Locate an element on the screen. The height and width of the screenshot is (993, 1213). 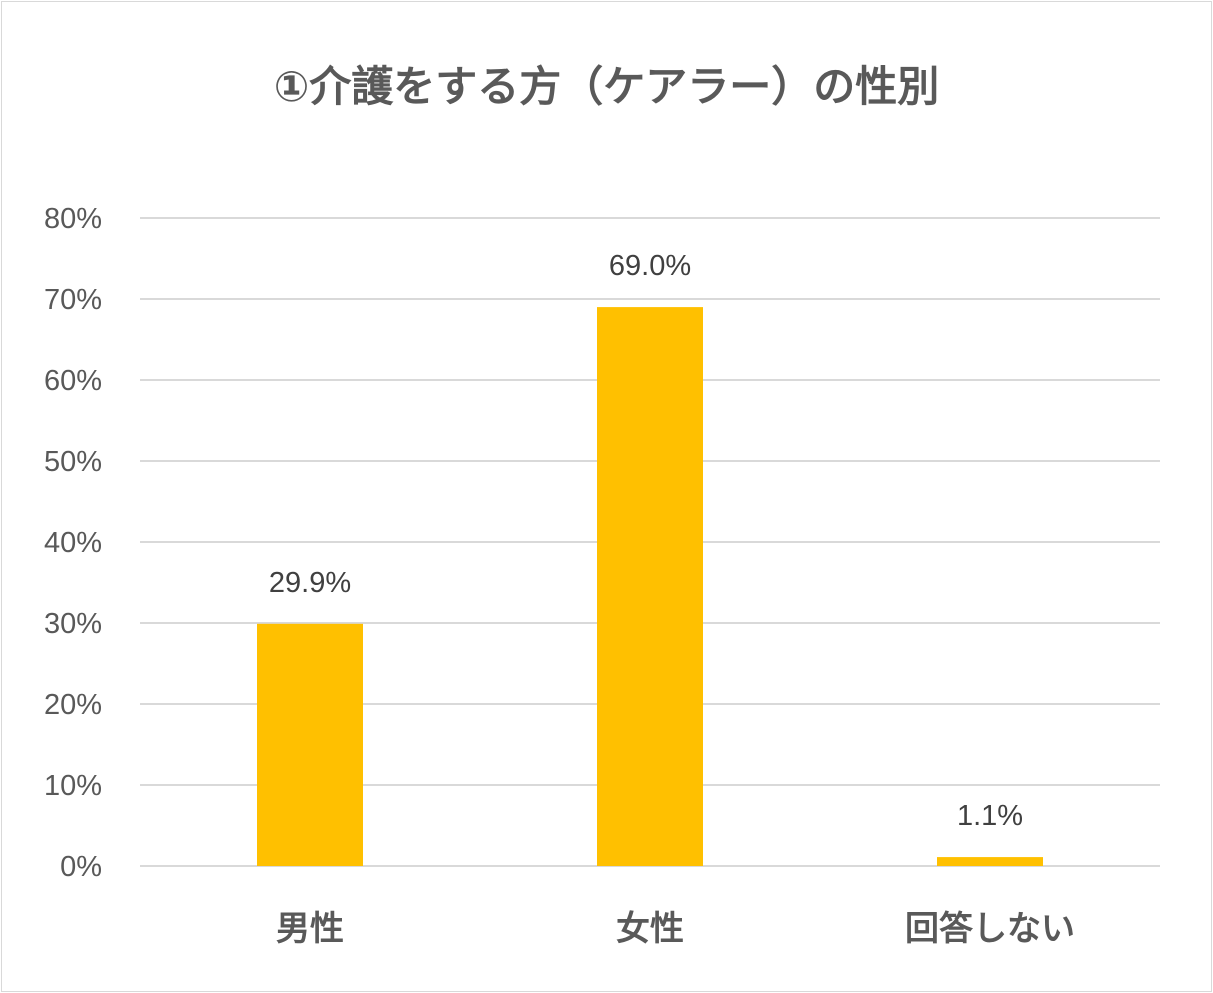
y-tick-label: 60% is located at coordinates (73, 381).